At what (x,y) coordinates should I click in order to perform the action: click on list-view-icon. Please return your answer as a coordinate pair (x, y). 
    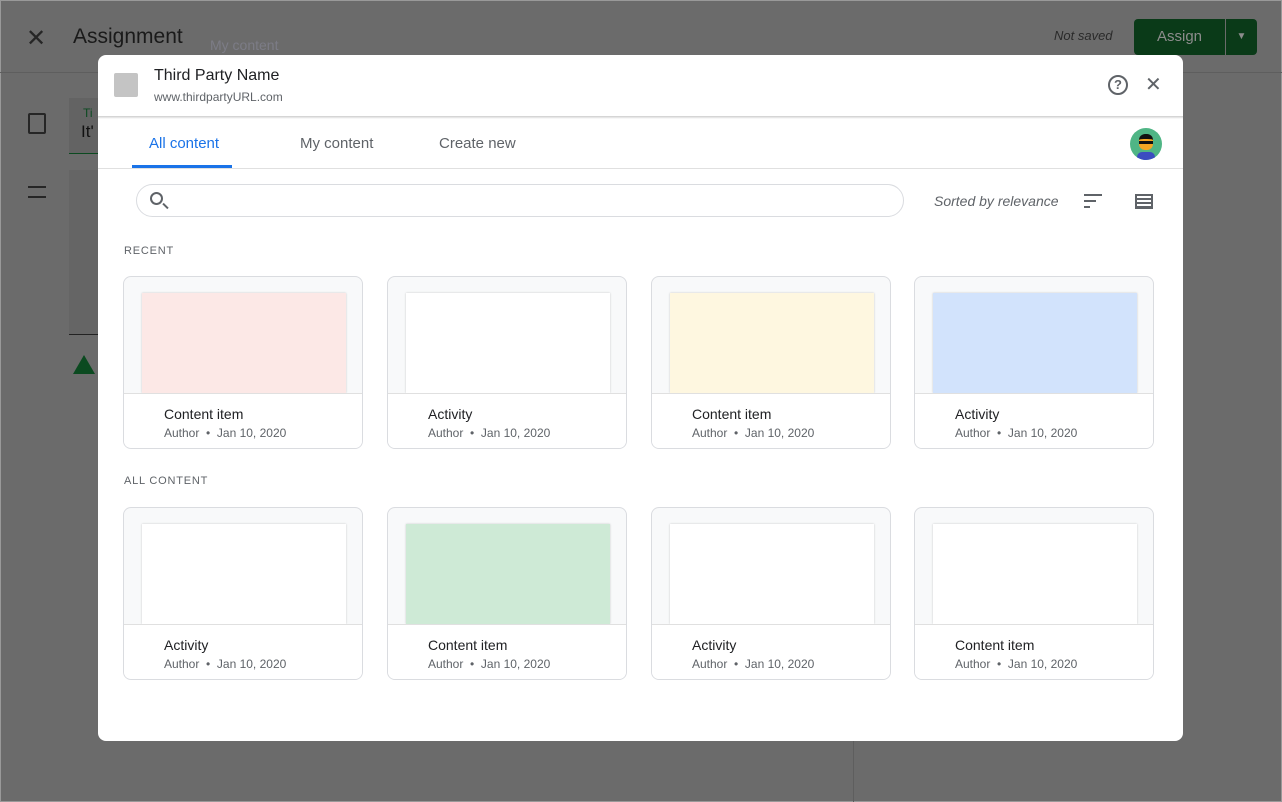
    Looking at the image, I should click on (1144, 201).